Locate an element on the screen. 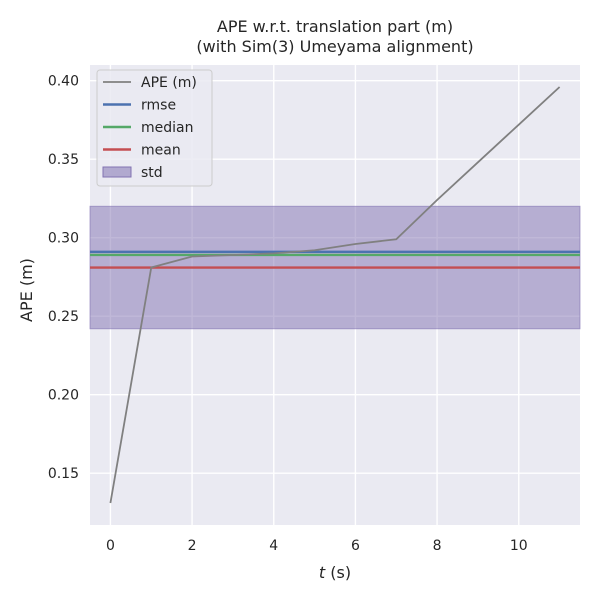  chart-subtitle: (with Sim(3) Umeyama alignment) is located at coordinates (334, 46).